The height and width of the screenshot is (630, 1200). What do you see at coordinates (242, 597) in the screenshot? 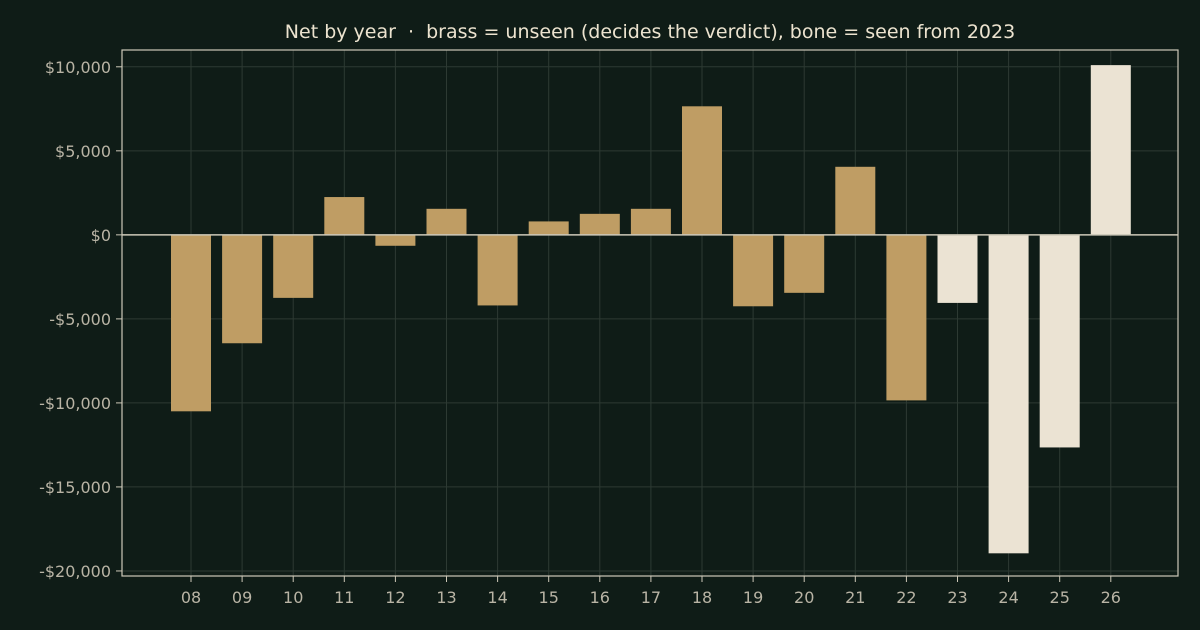
I see `x-tick-label: 09` at bounding box center [242, 597].